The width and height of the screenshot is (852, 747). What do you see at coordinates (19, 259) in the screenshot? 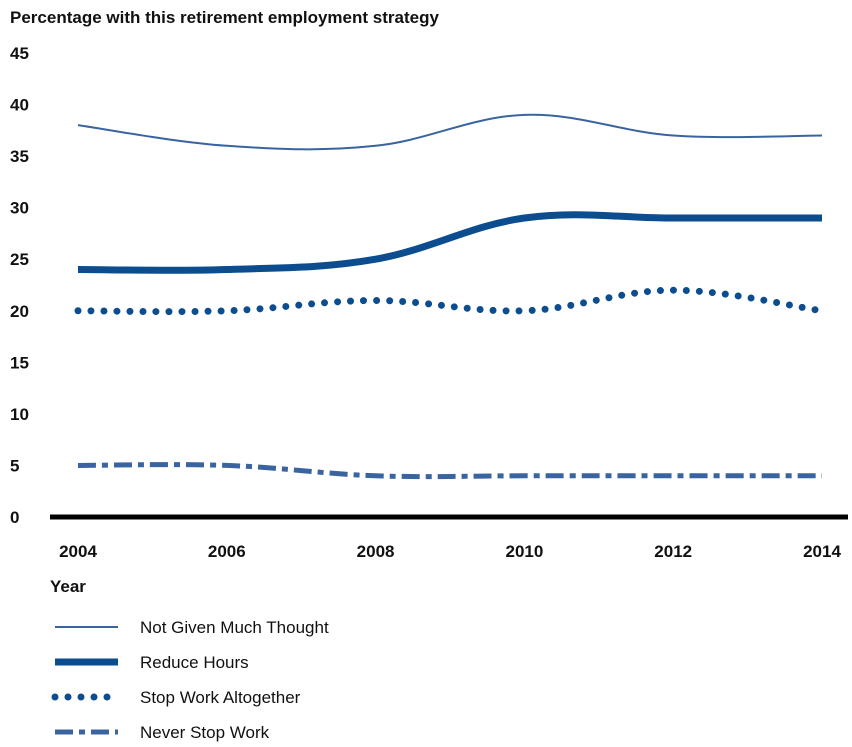
I see `y-tick-label: 25` at bounding box center [19, 259].